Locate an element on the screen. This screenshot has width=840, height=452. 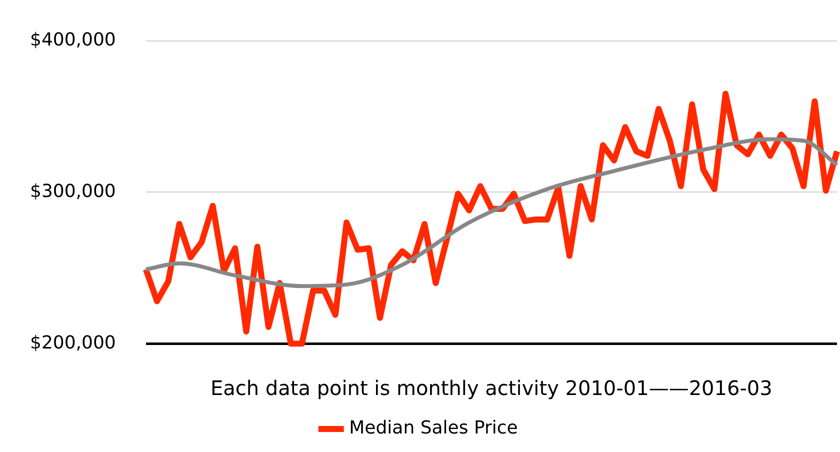
y-tick-label: $400,000 is located at coordinates (73, 39).